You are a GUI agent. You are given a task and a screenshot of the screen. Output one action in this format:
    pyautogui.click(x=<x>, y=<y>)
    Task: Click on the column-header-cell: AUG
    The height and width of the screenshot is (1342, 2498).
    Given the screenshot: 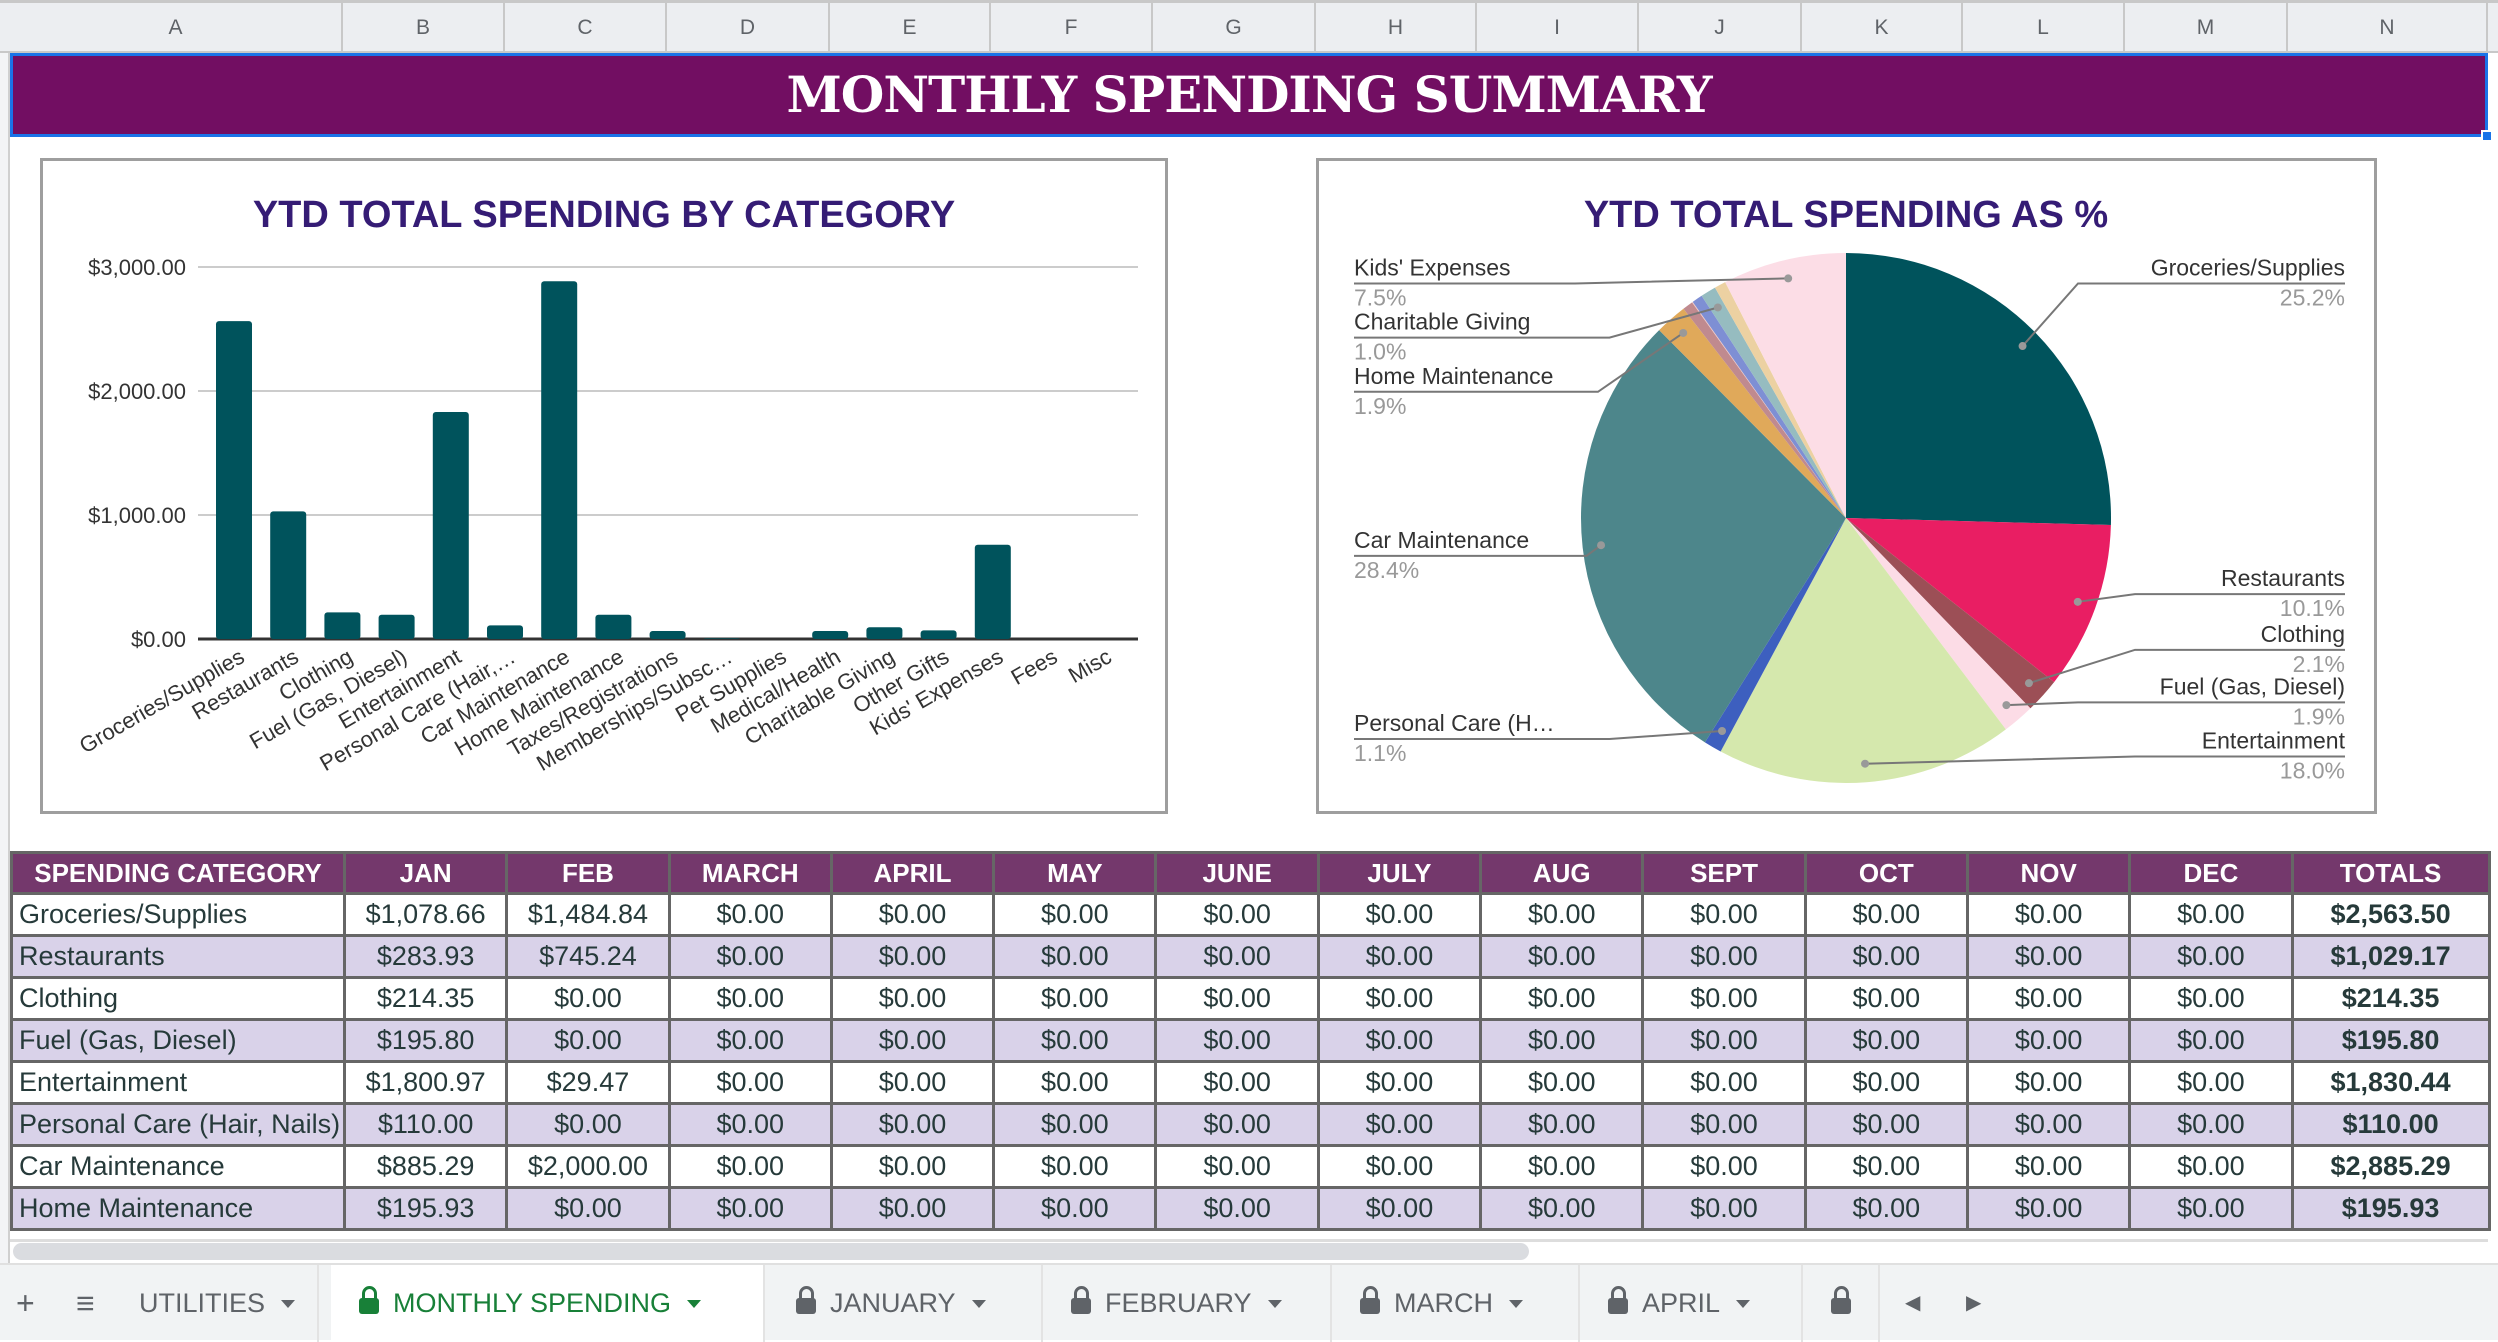 What is the action you would take?
    pyautogui.click(x=1562, y=873)
    